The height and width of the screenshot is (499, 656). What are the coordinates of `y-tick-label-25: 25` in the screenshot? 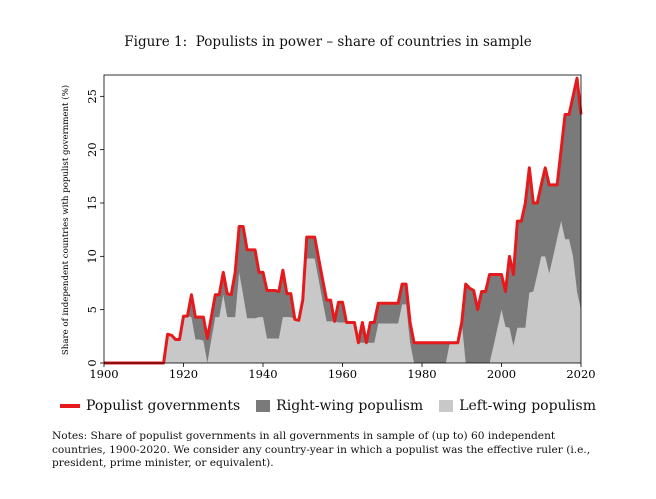 It's located at (92, 96).